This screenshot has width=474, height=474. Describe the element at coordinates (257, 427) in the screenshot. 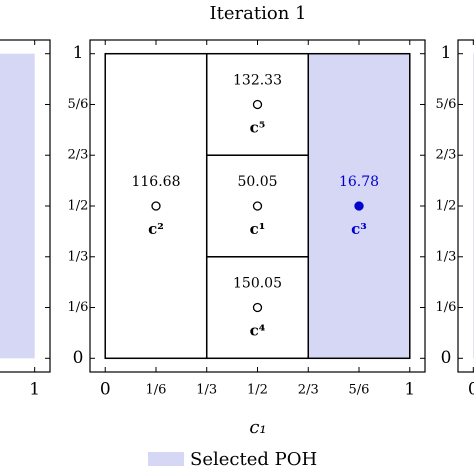

I see `x-axis-label: c₁` at that location.